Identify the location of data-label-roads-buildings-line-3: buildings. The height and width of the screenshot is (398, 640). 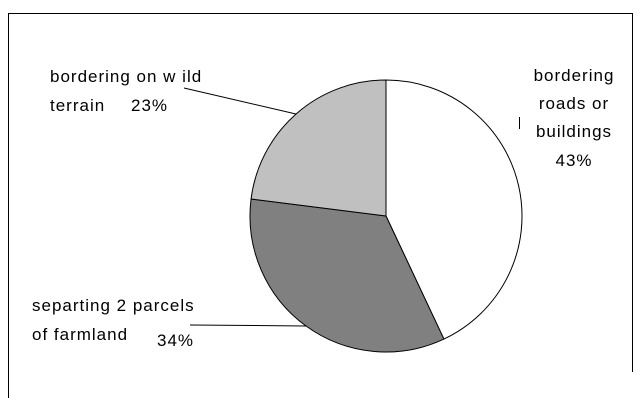
(574, 131).